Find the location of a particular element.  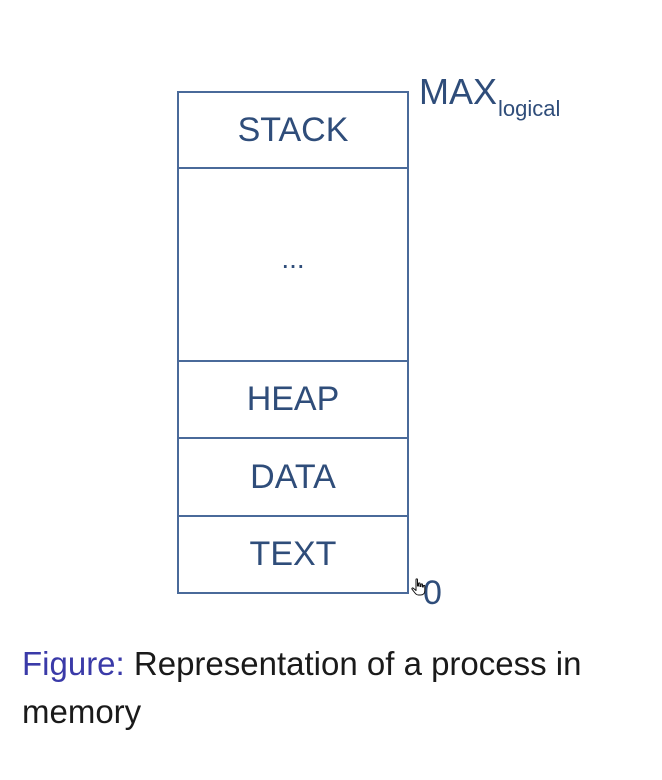

zero-address-label: 0 is located at coordinates (432, 593).